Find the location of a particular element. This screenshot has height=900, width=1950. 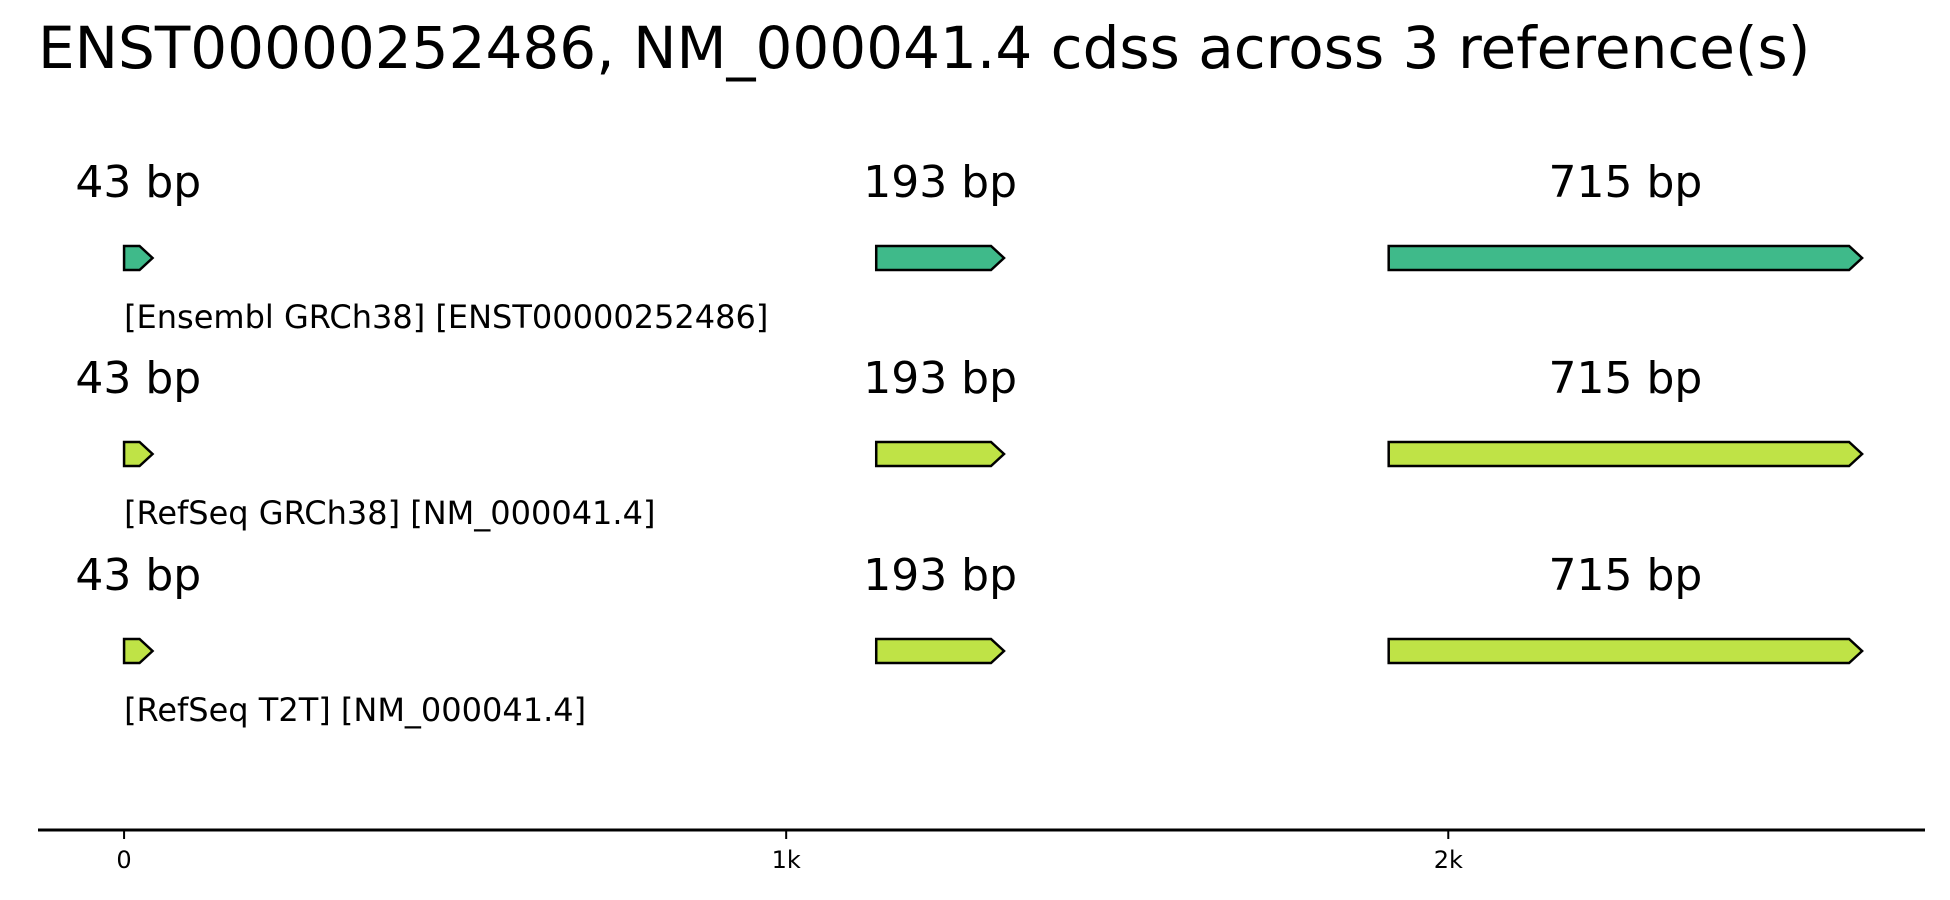

reference-label: [Ensembl GRCh38] [ENST00000252486] is located at coordinates (446, 317).